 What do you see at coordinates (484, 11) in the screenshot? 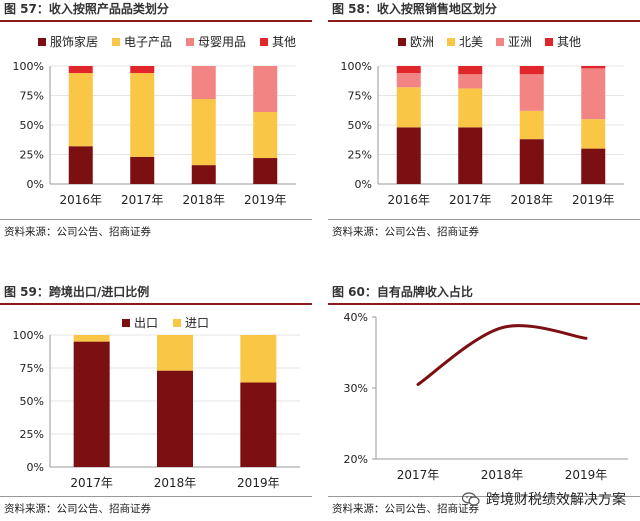
I see `chart-title: 图 58：收入按照销售地区划分` at bounding box center [484, 11].